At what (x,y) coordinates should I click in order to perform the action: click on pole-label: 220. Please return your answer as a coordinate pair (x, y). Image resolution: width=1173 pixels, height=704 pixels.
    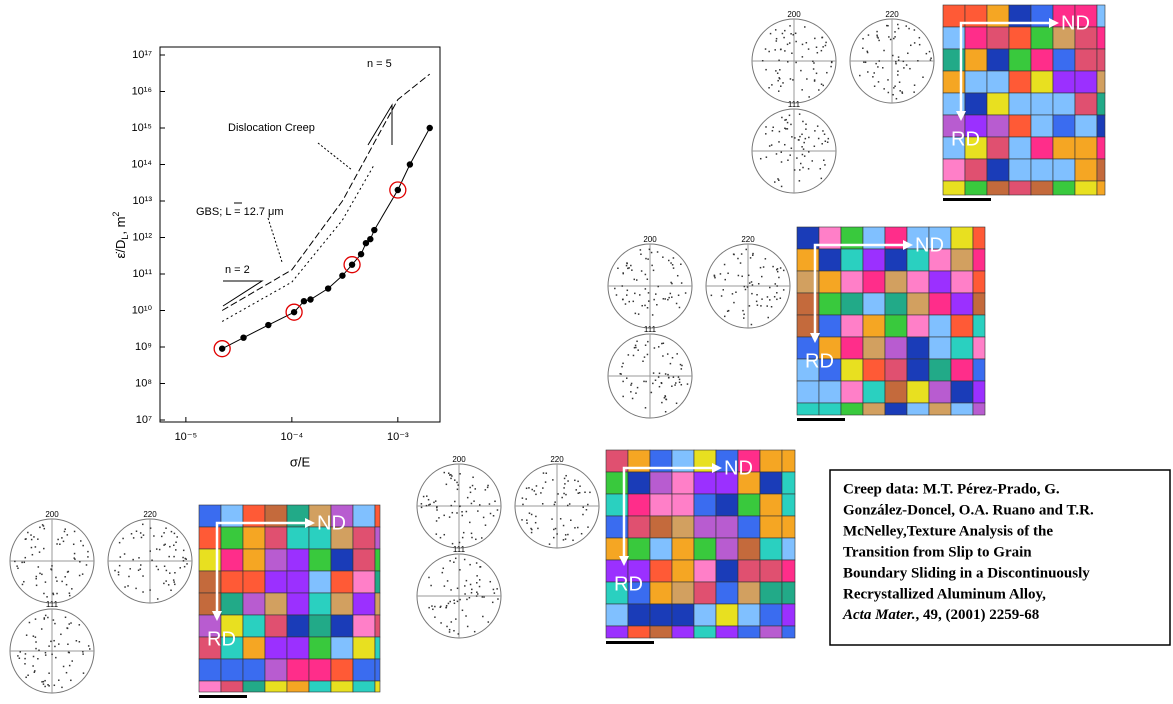
    Looking at the image, I should click on (892, 14).